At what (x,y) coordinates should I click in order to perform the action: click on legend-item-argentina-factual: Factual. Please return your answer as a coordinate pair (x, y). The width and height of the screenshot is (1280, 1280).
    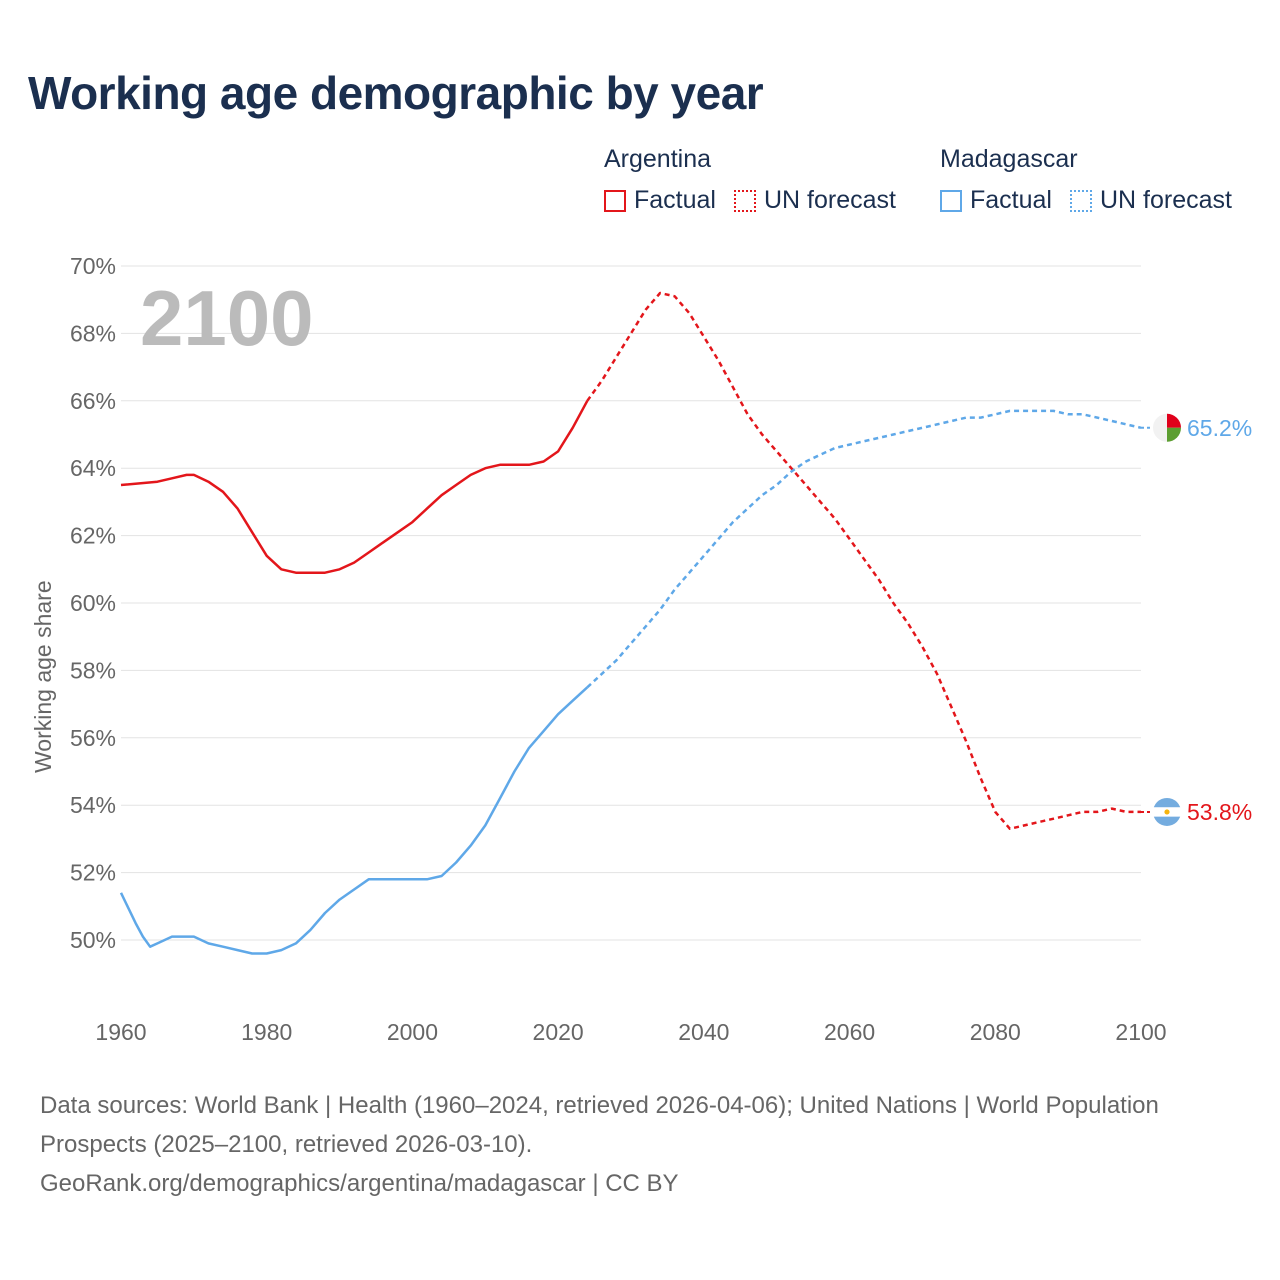
    Looking at the image, I should click on (660, 200).